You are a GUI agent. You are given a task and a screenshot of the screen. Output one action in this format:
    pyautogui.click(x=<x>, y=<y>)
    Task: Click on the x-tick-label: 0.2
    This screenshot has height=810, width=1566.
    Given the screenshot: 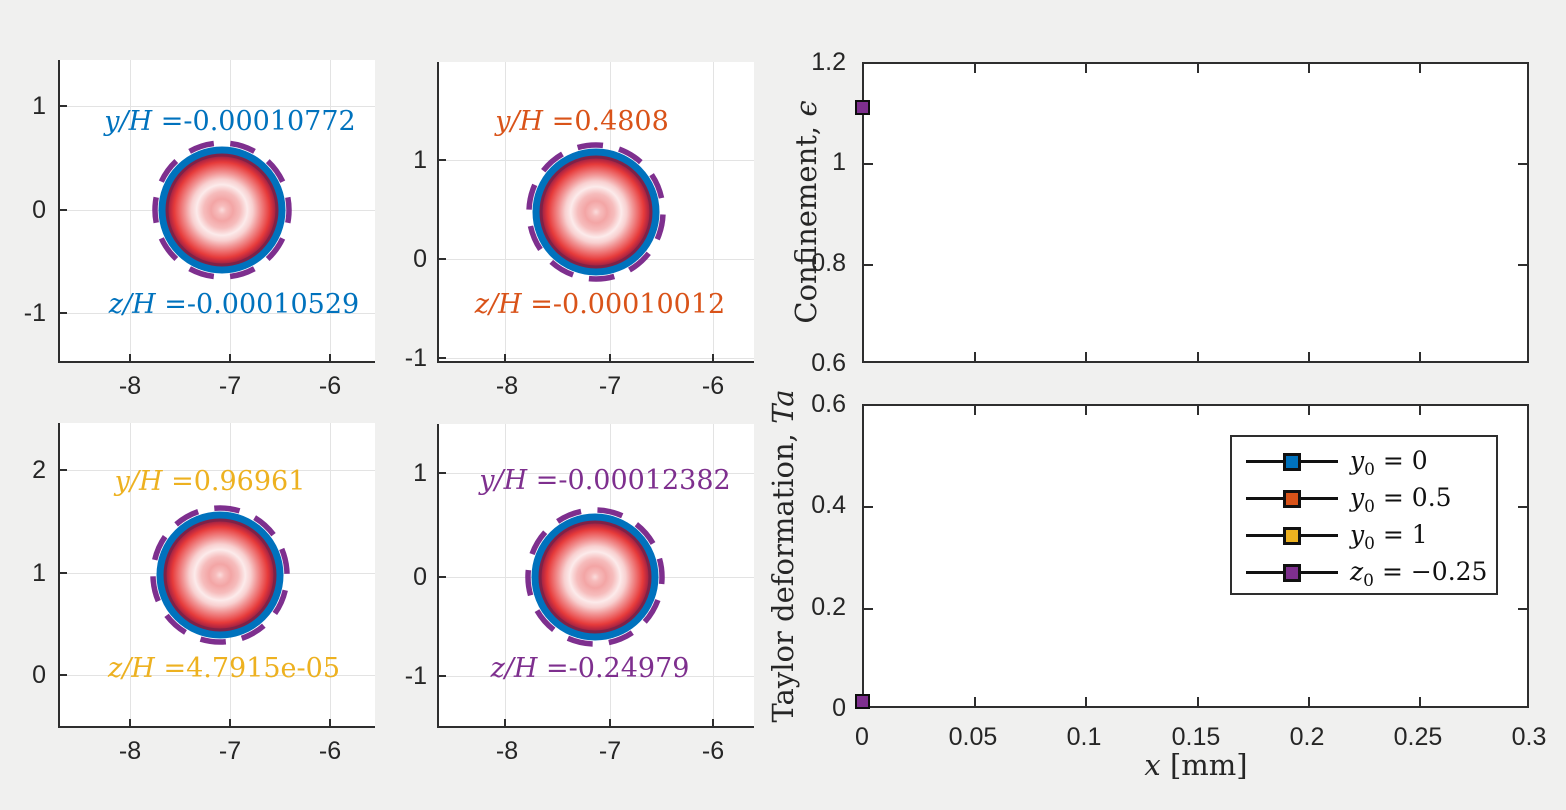 What is the action you would take?
    pyautogui.click(x=1307, y=737)
    